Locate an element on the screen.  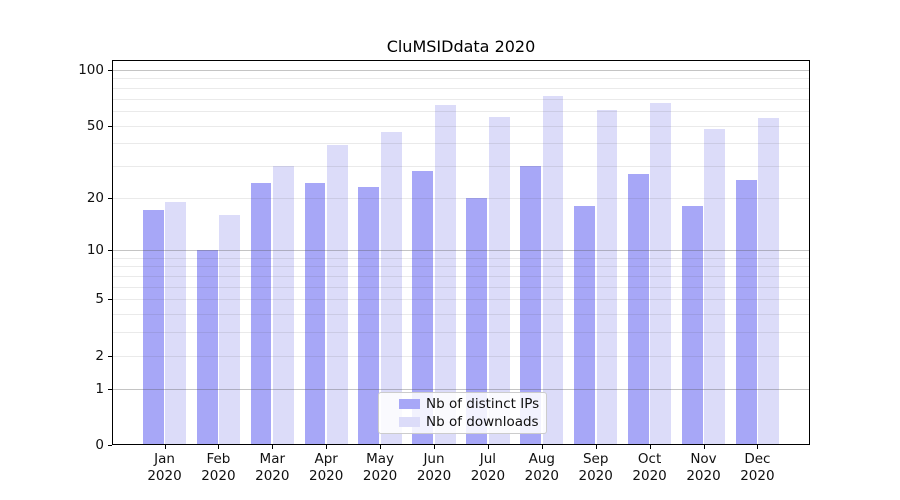
x-tick-mark-feb is located at coordinates (219, 447).